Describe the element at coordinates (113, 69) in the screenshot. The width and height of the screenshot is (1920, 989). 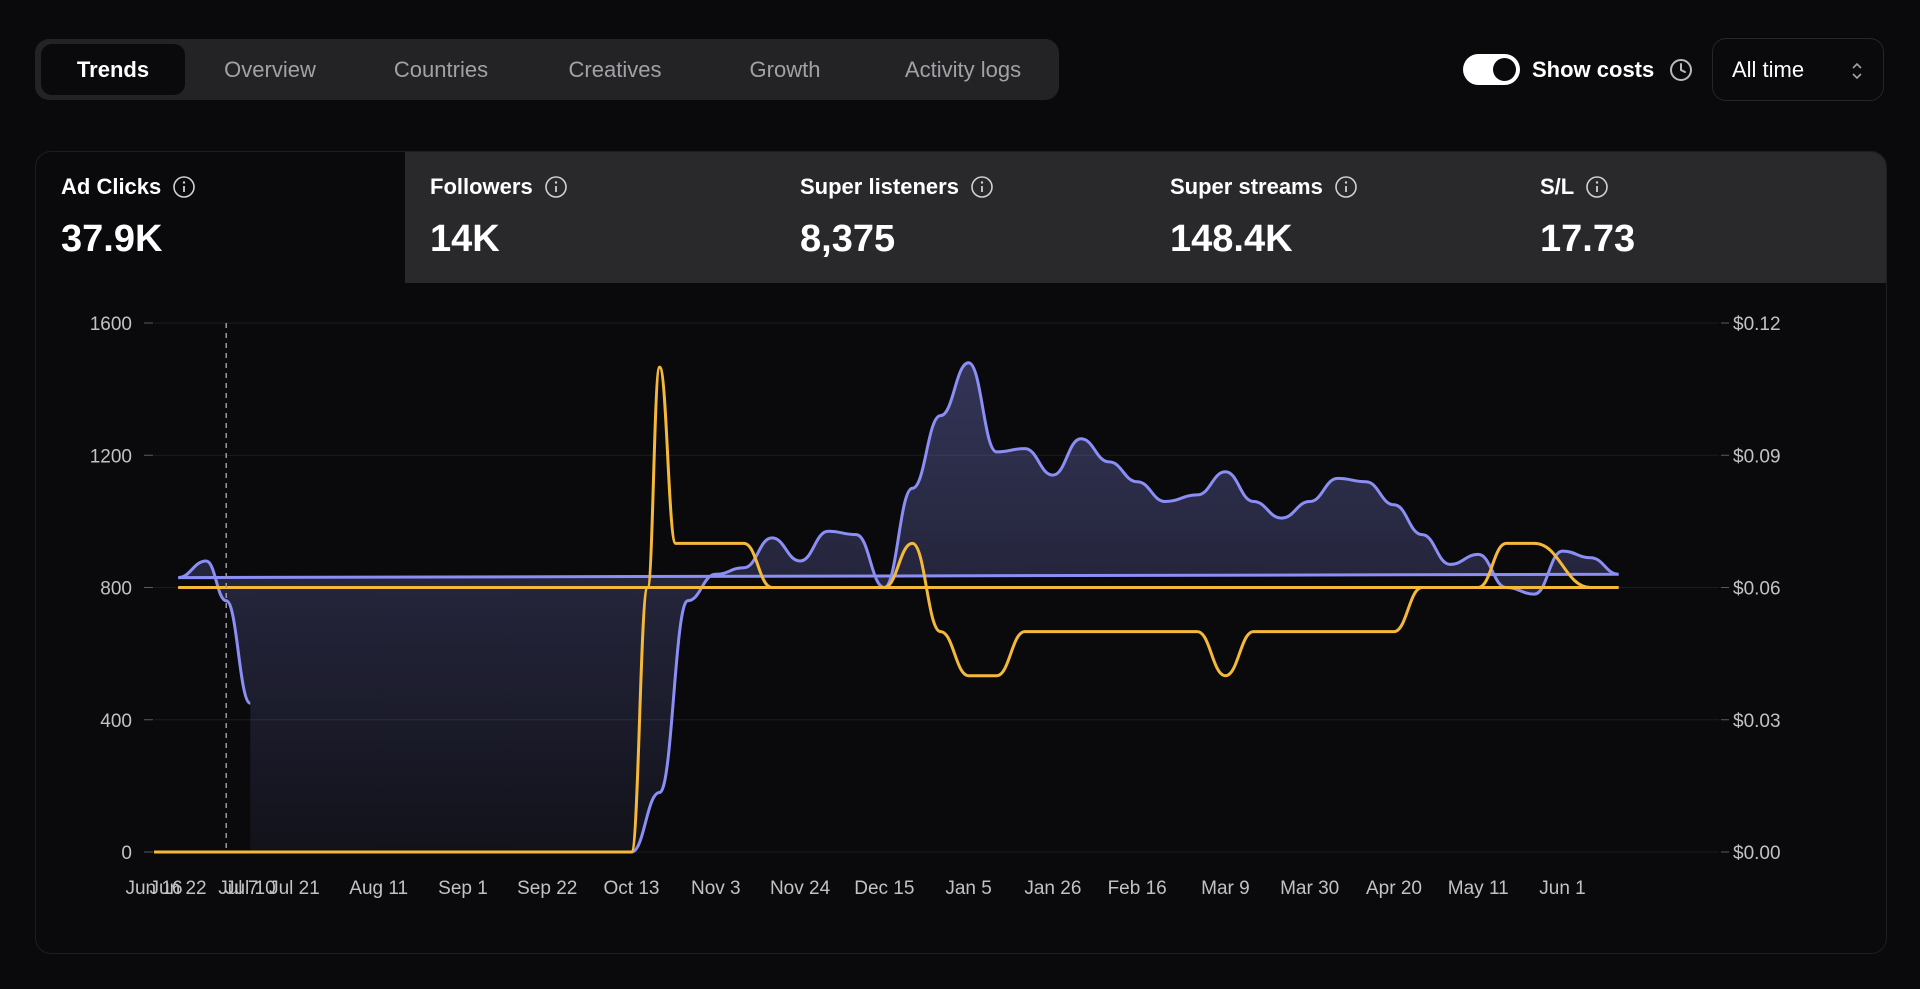
I see `tab-trends: Trends` at that location.